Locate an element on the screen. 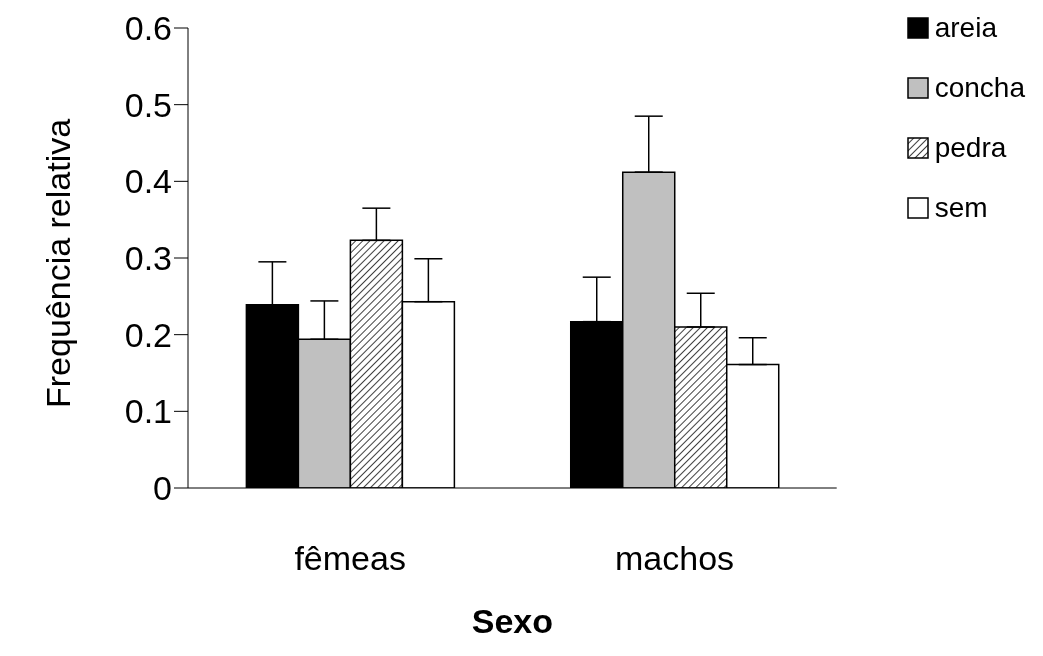 This screenshot has height=656, width=1043. x-tick-label: fêmeas is located at coordinates (350, 558).